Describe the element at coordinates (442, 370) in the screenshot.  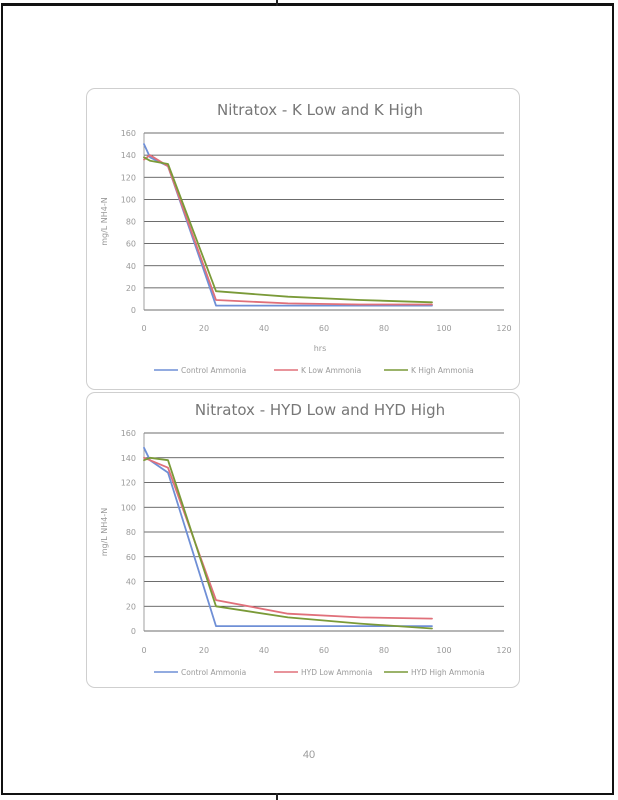
I see `legend-label: K High Ammonia` at that location.